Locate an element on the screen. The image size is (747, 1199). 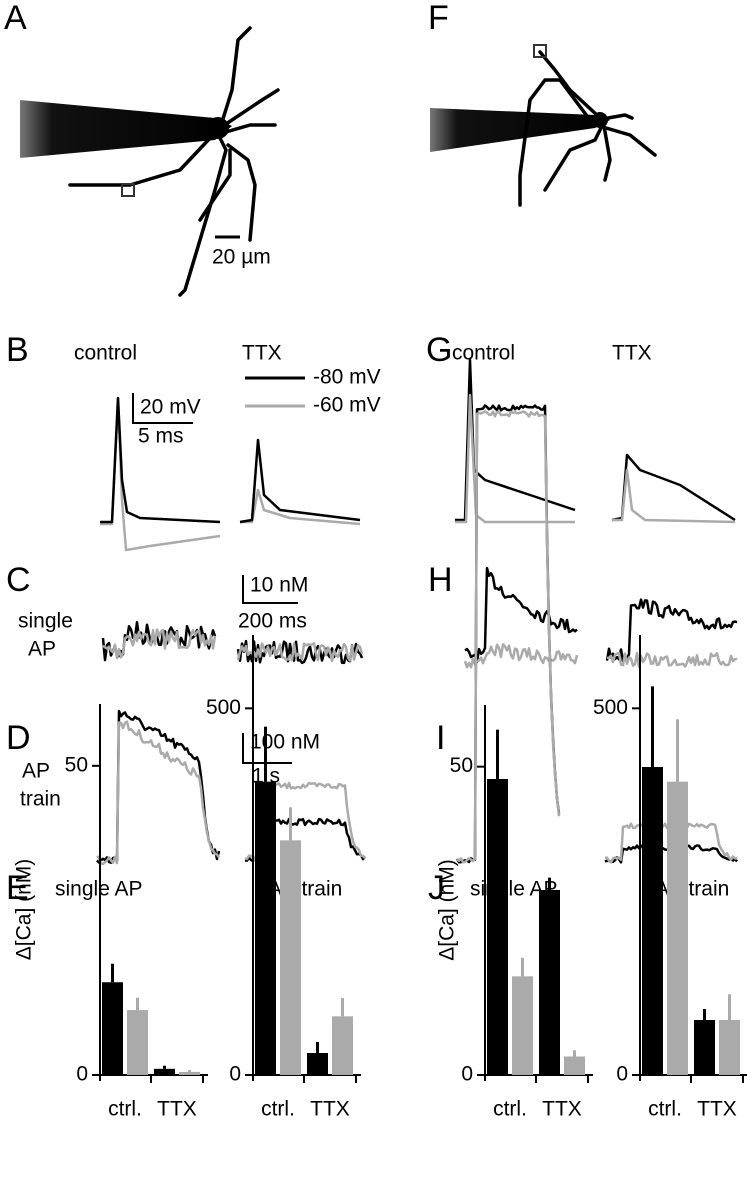
panel-letter: D is located at coordinates (18, 738).